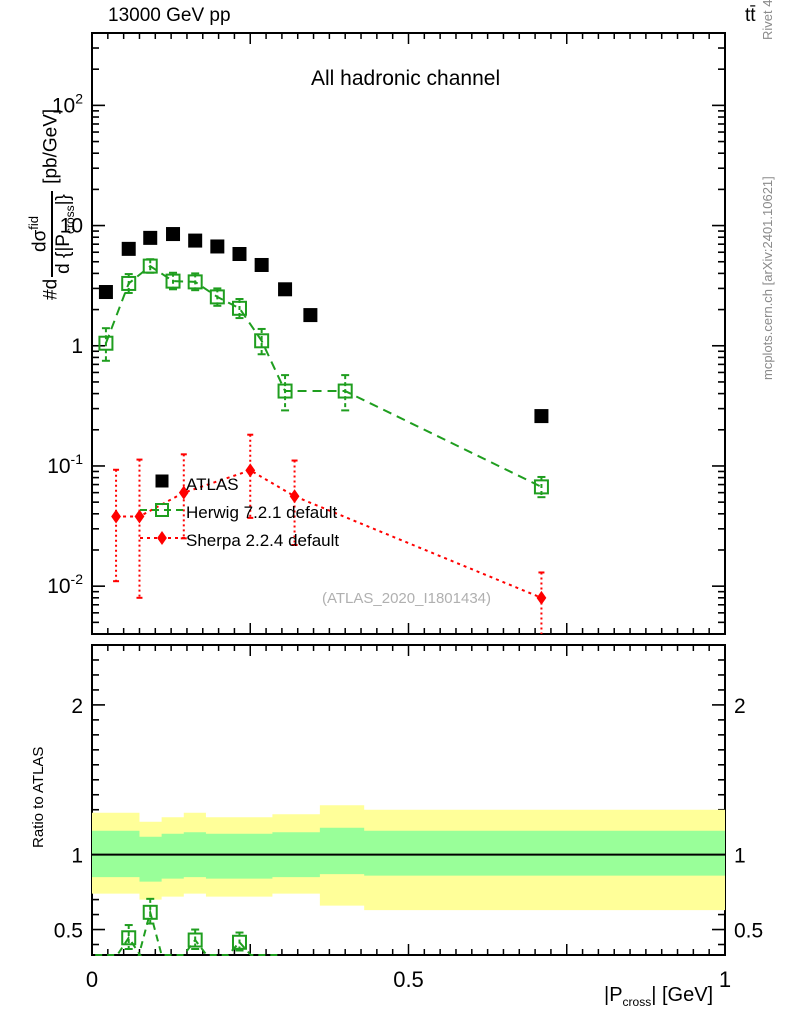 The height and width of the screenshot is (1024, 786). Describe the element at coordinates (748, 931) in the screenshot. I see `ratio-ytick-label-right: 0.5` at that location.